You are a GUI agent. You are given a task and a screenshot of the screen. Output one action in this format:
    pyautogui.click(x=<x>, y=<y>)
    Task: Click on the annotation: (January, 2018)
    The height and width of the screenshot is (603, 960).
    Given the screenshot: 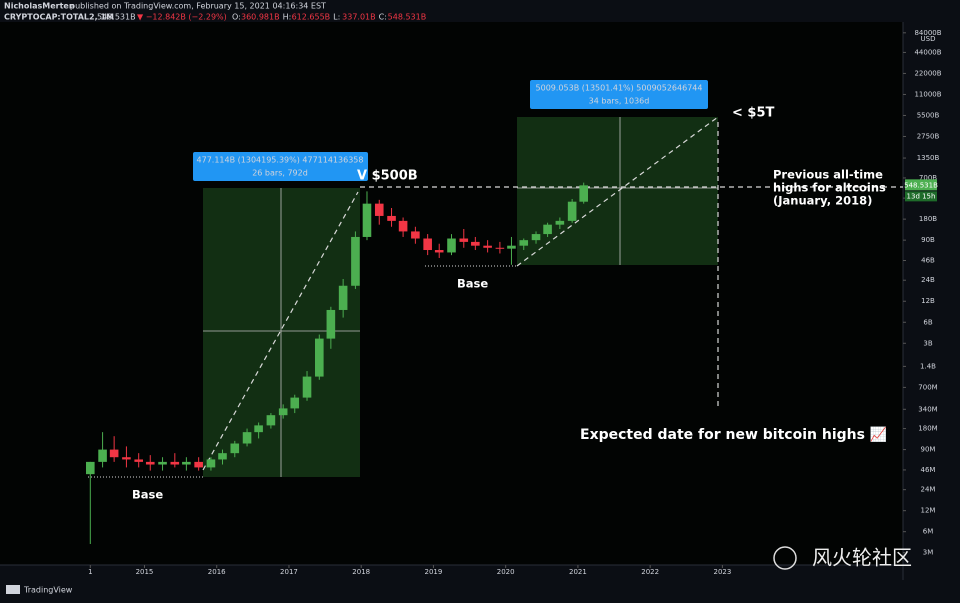 What is the action you would take?
    pyautogui.click(x=822, y=201)
    